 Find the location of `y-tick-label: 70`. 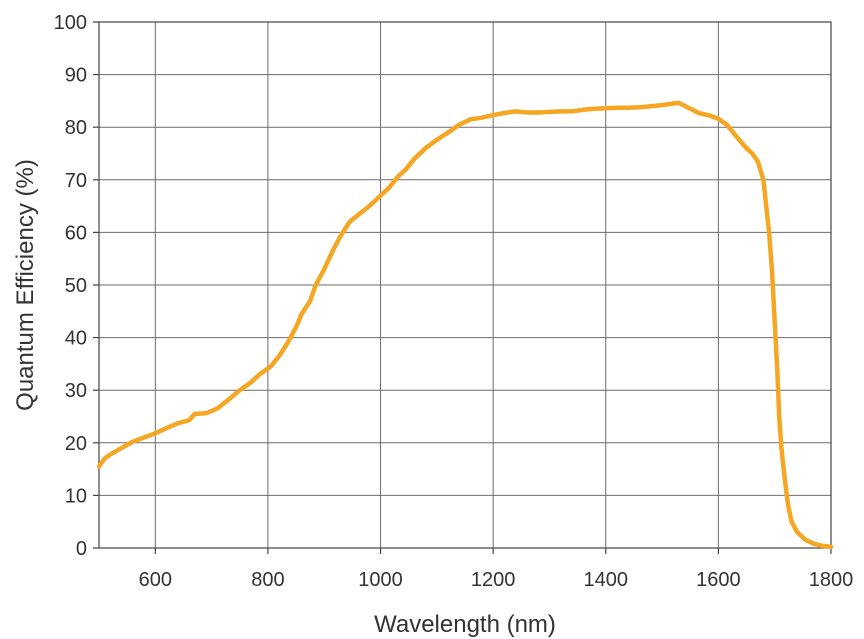

y-tick-label: 70 is located at coordinates (76, 181).